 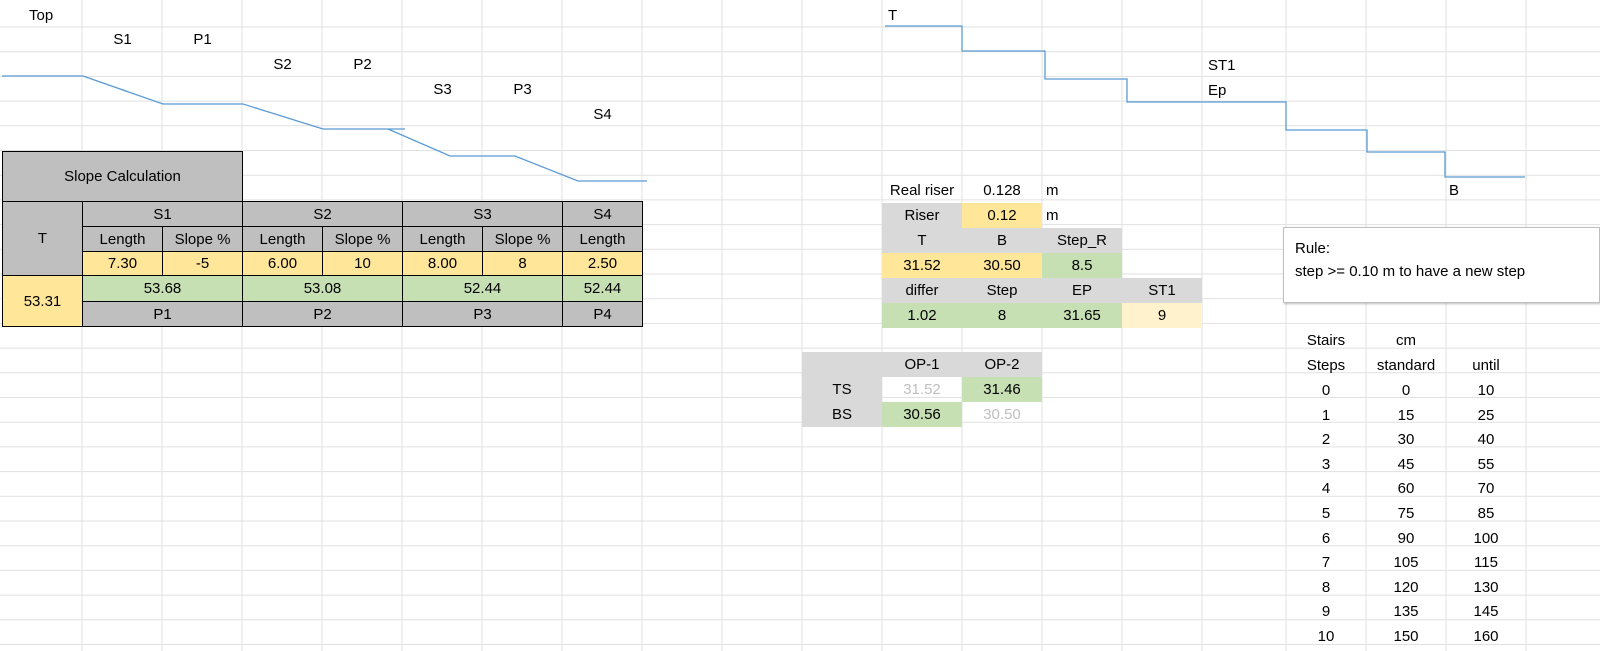 I want to click on p1-result: 53.68, so click(x=162, y=288).